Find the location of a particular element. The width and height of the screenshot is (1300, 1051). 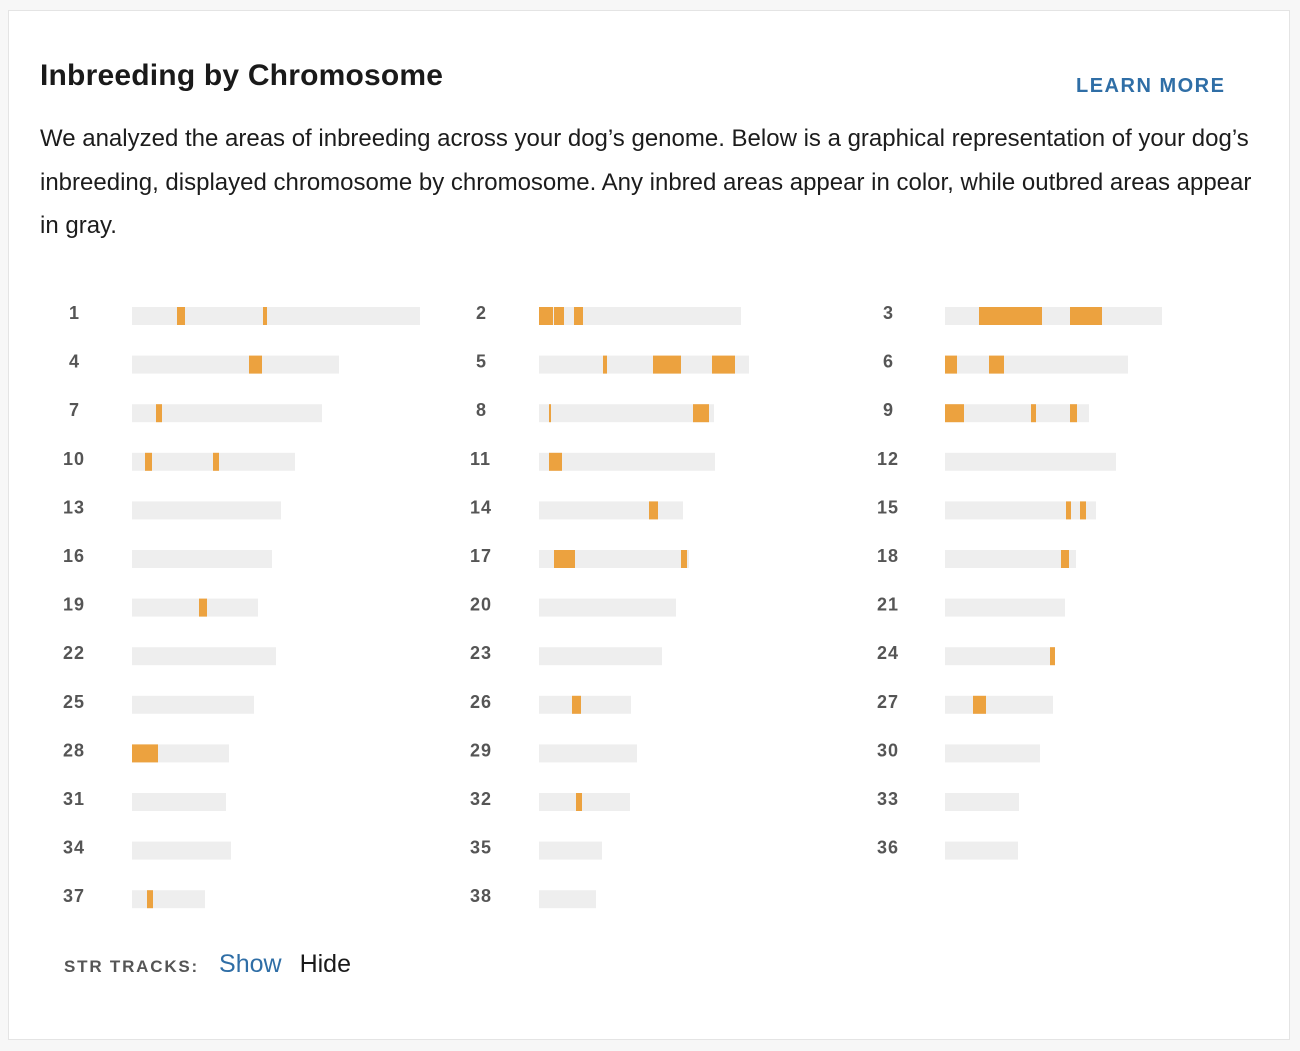

chromosome-label-3: 3 is located at coordinates (888, 313).